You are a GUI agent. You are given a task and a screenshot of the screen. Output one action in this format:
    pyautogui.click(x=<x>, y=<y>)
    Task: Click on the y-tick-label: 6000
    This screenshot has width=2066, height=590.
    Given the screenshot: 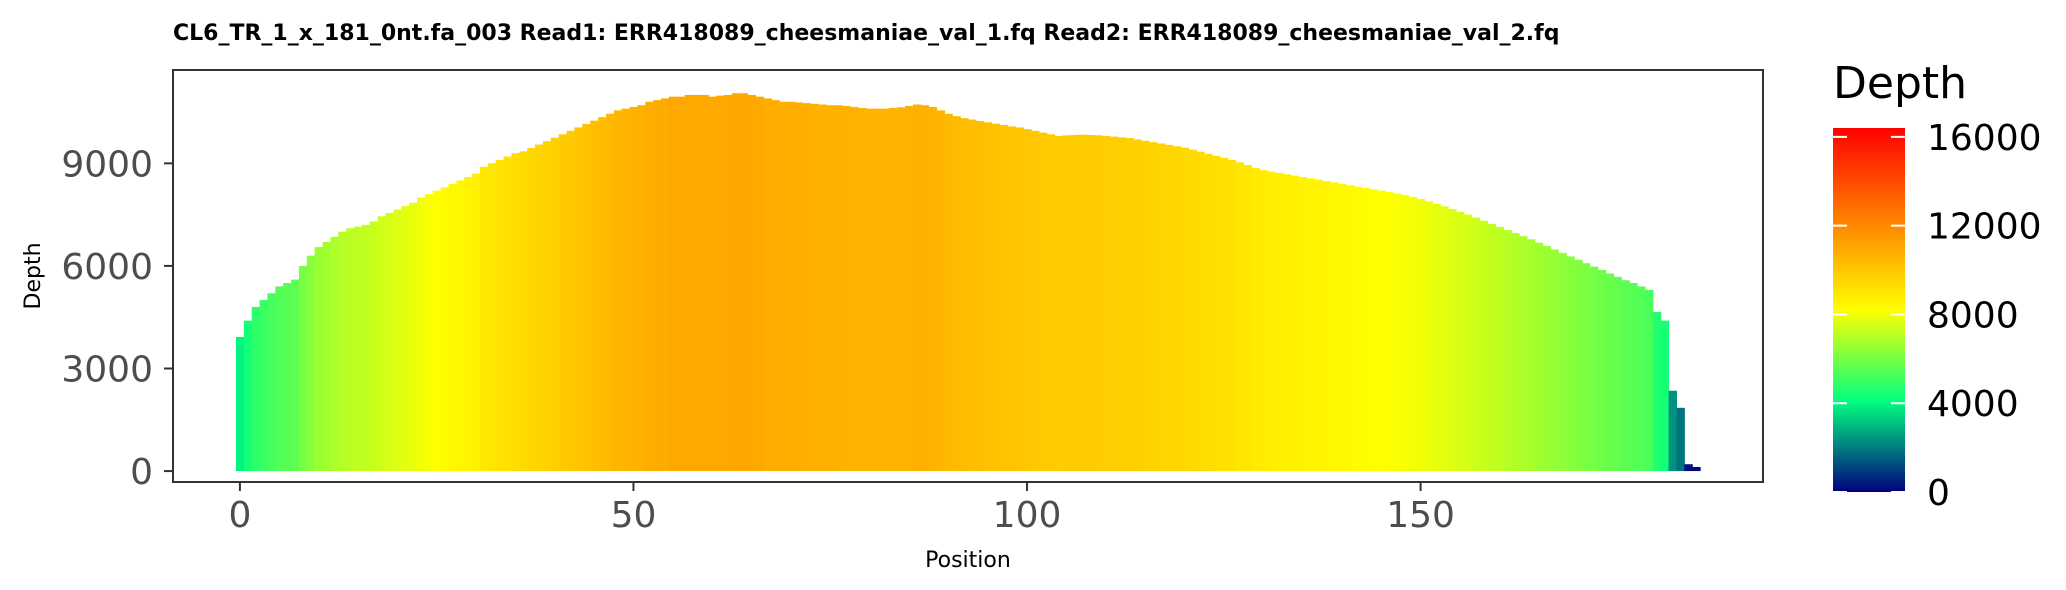 What is the action you would take?
    pyautogui.click(x=107, y=267)
    